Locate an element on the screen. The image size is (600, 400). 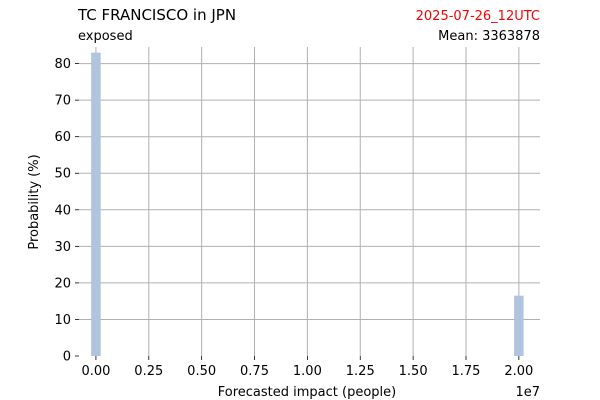
y-tick-label: 70 is located at coordinates (62, 101).